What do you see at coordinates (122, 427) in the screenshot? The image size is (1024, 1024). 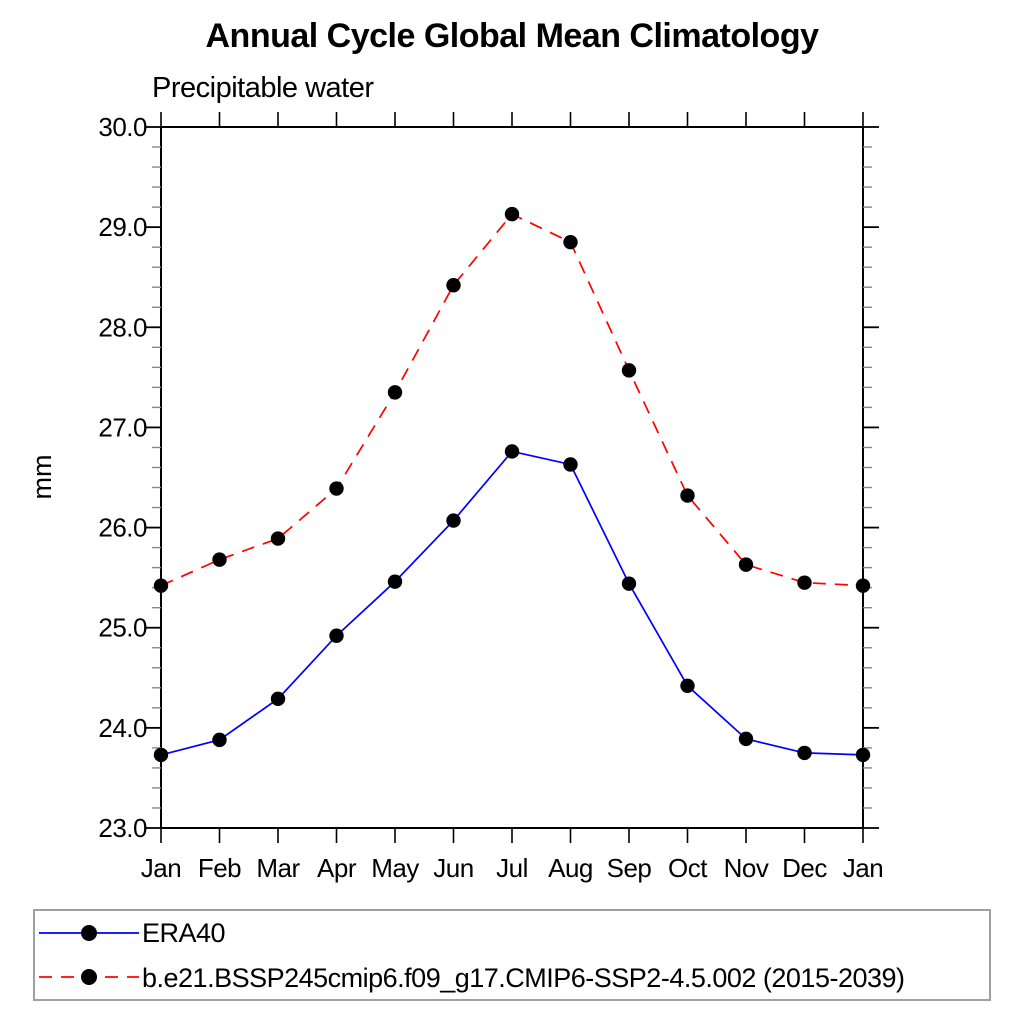 I see `y-tick-label: 27.0` at bounding box center [122, 427].